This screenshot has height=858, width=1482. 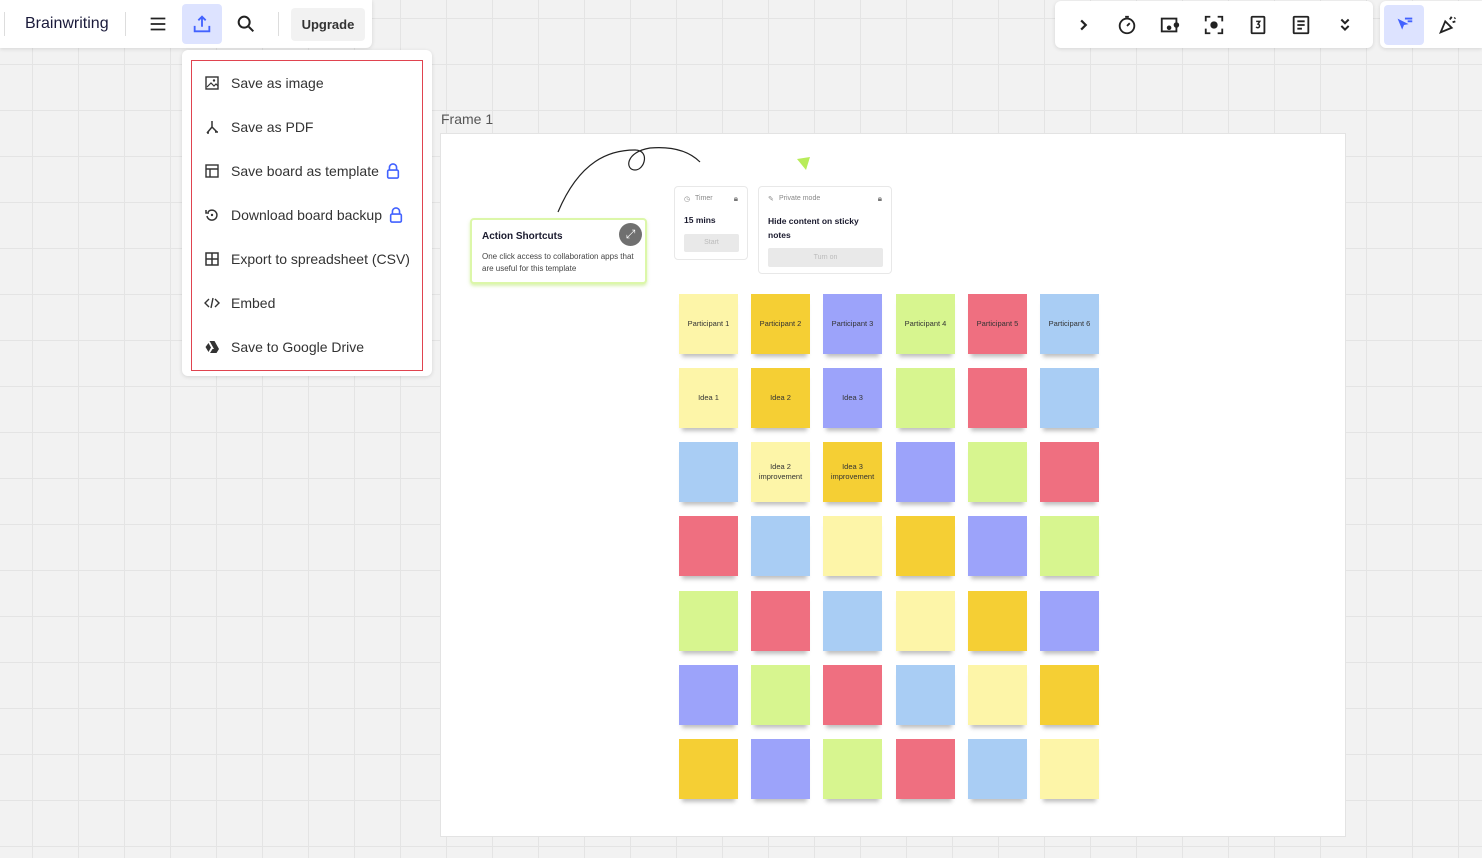 I want to click on upgrade-button: Upgrade, so click(x=328, y=24).